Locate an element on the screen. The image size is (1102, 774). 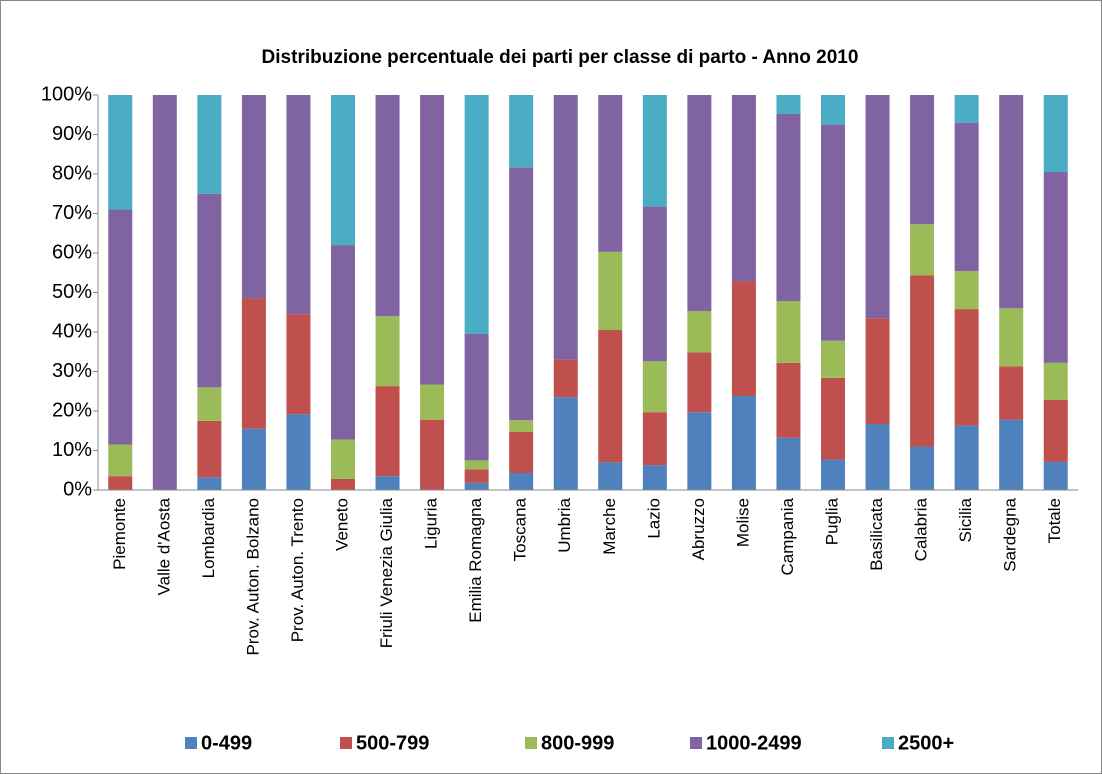
y-tick-label: 70% is located at coordinates (72, 213).